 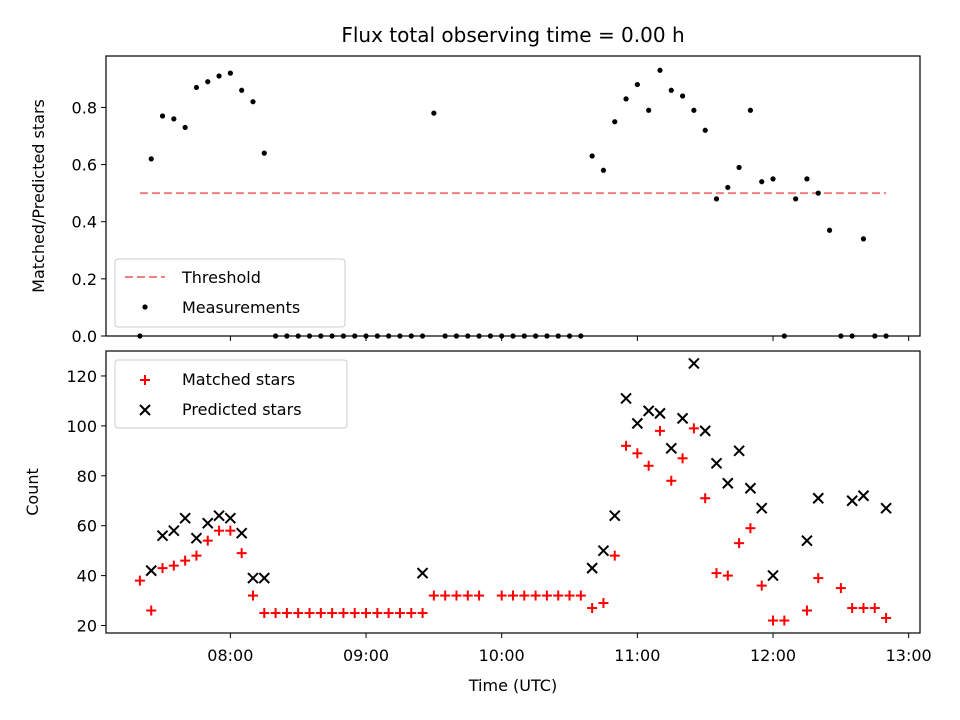 I want to click on bottom-legend: Matched stars Predicted stars, so click(x=231, y=394).